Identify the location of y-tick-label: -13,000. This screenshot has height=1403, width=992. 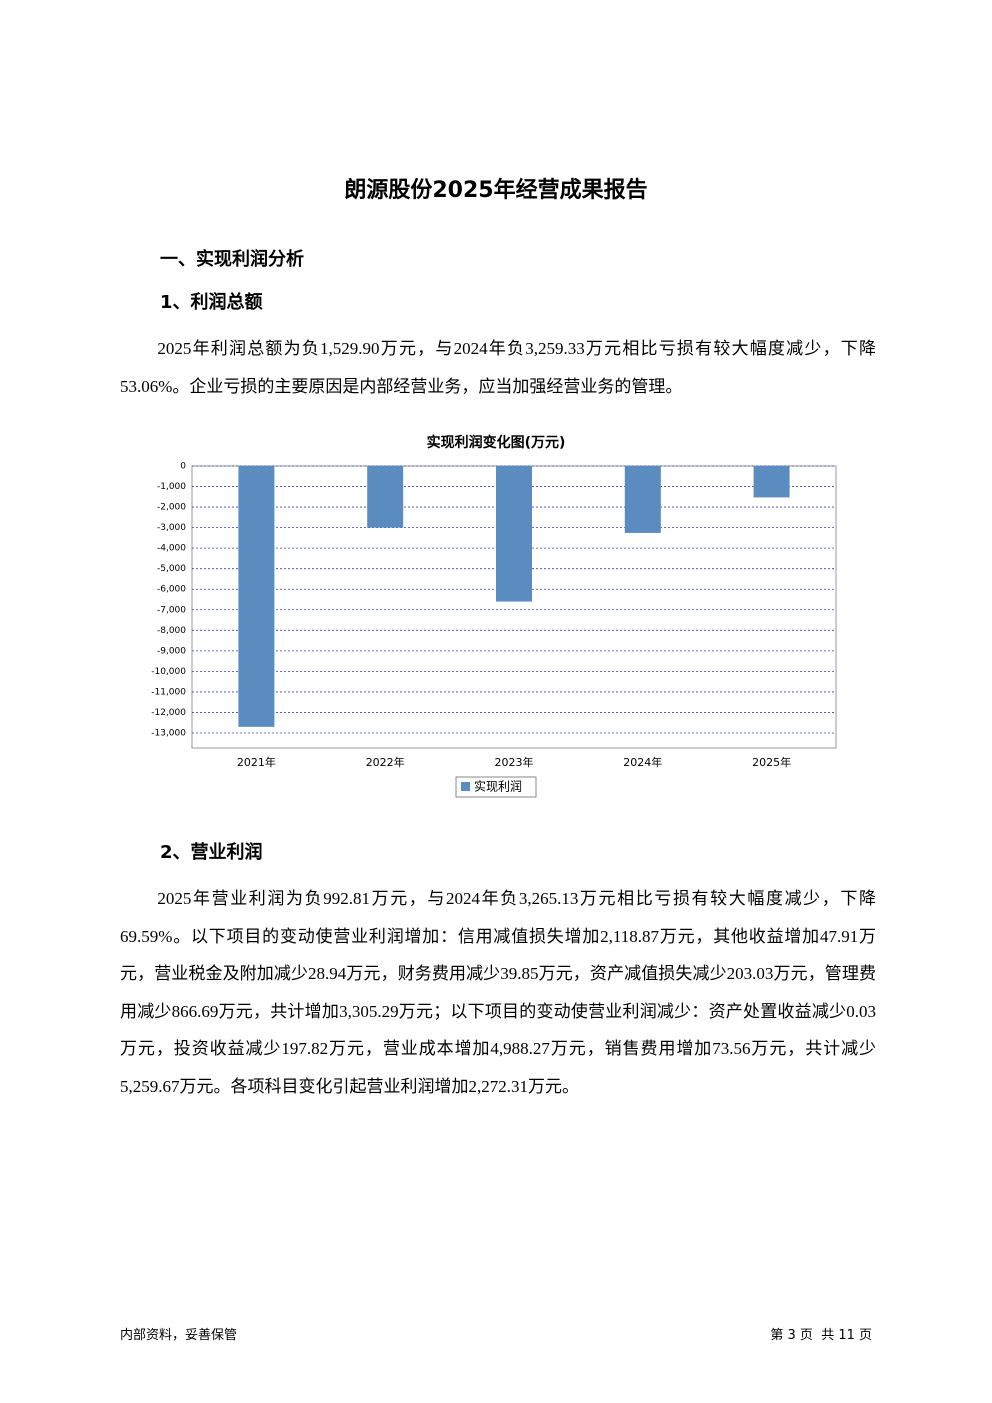
(168, 734).